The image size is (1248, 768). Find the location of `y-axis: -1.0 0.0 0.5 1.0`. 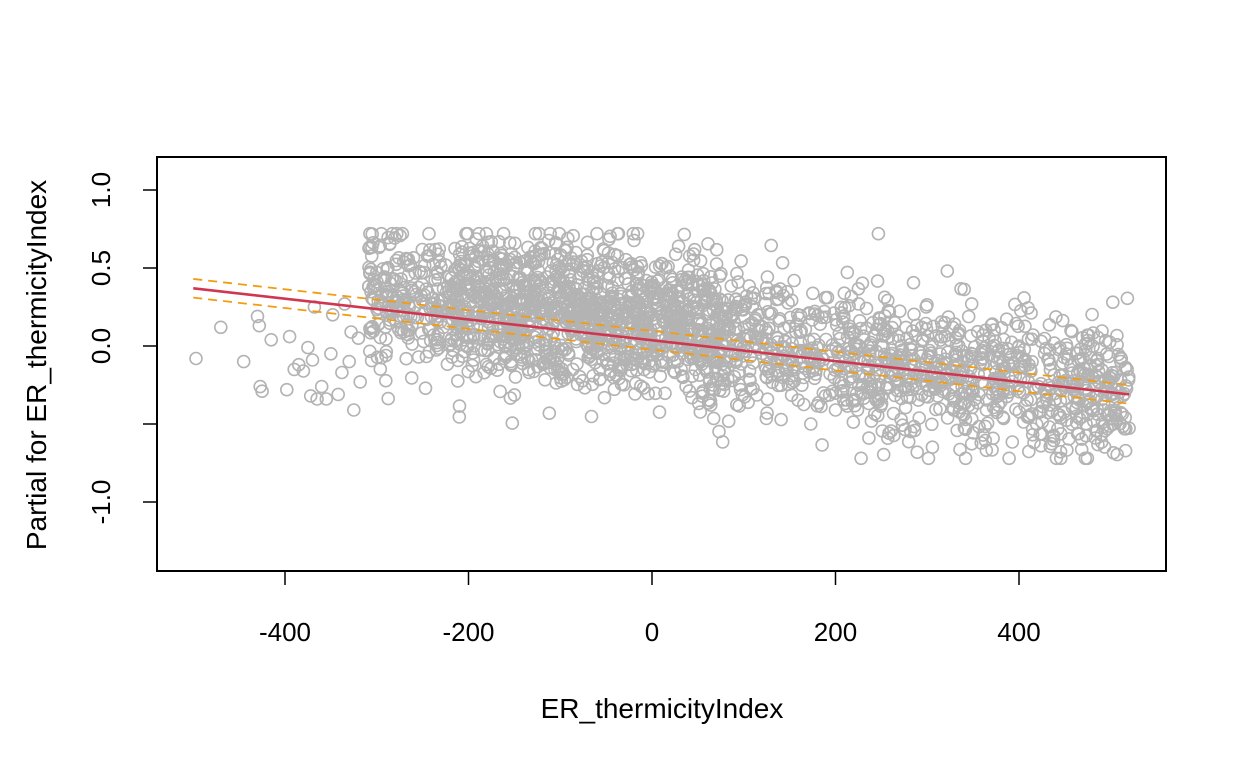

y-axis: -1.0 0.0 0.5 1.0 is located at coordinates (122, 348).